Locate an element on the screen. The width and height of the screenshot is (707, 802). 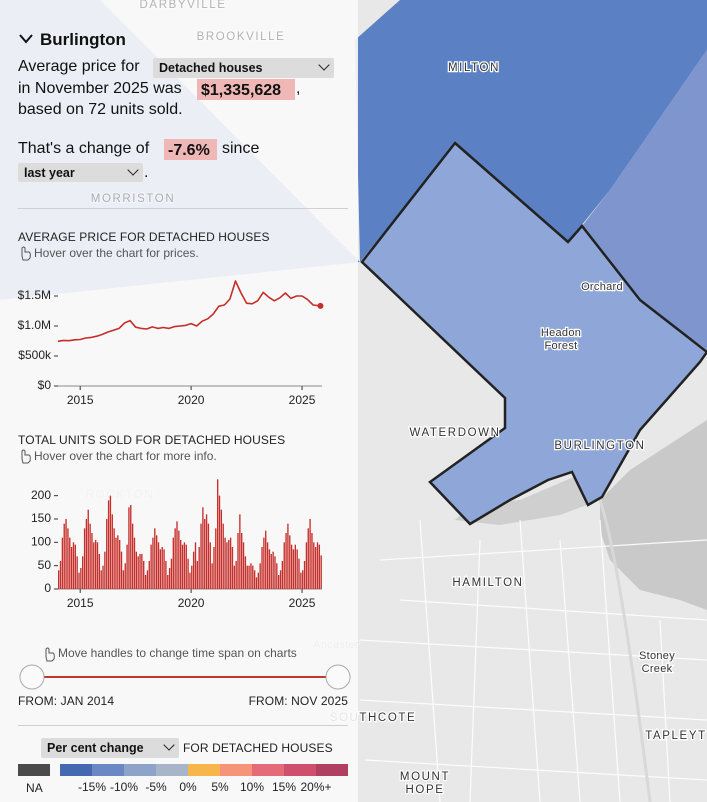
price-highlight: $1,335,628 is located at coordinates (246, 89).